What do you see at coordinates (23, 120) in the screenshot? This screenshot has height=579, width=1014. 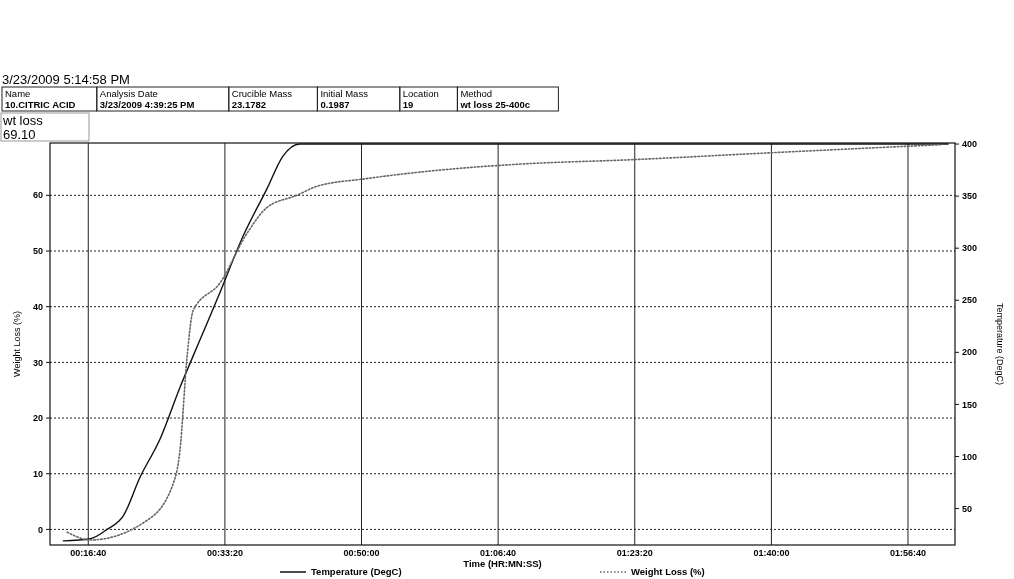 I see `text: wt loss` at bounding box center [23, 120].